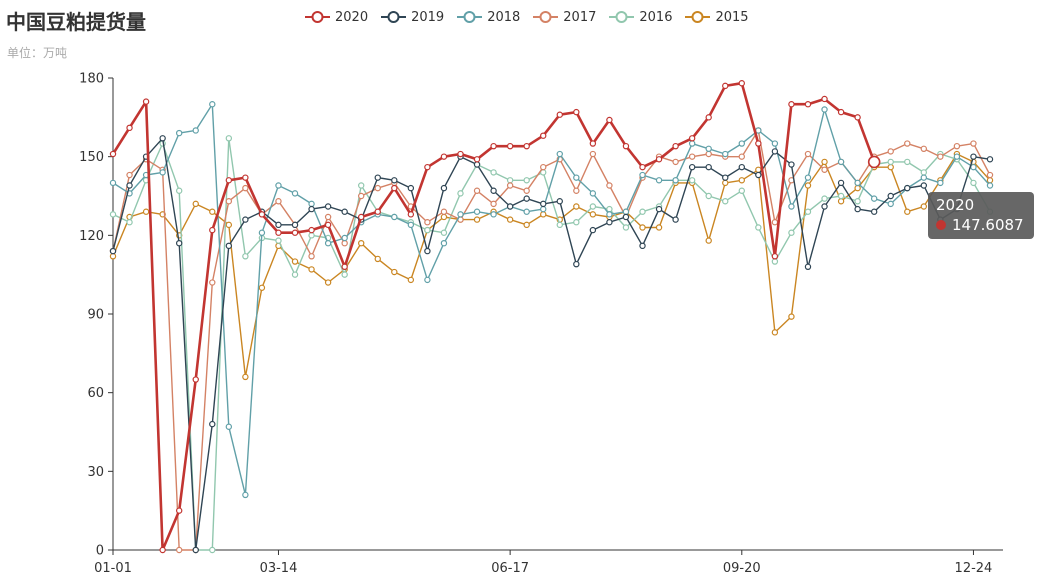 This screenshot has width=1039, height=577. I want to click on chart-tooltip: 2020 147.6087, so click(981, 215).